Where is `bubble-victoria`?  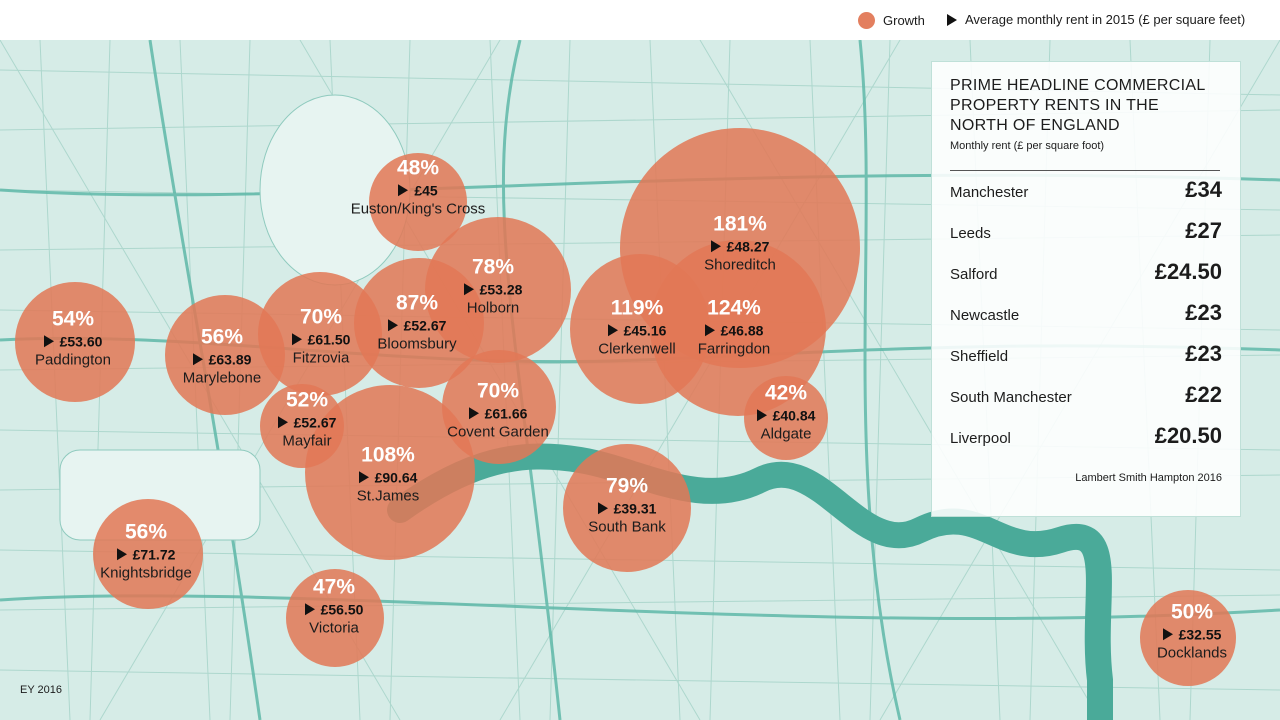
bubble-victoria is located at coordinates (335, 618).